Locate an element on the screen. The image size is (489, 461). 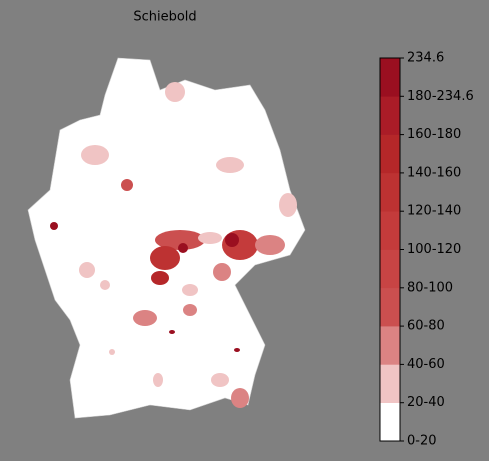
colorbar-label: 20-40 is located at coordinates (426, 402).